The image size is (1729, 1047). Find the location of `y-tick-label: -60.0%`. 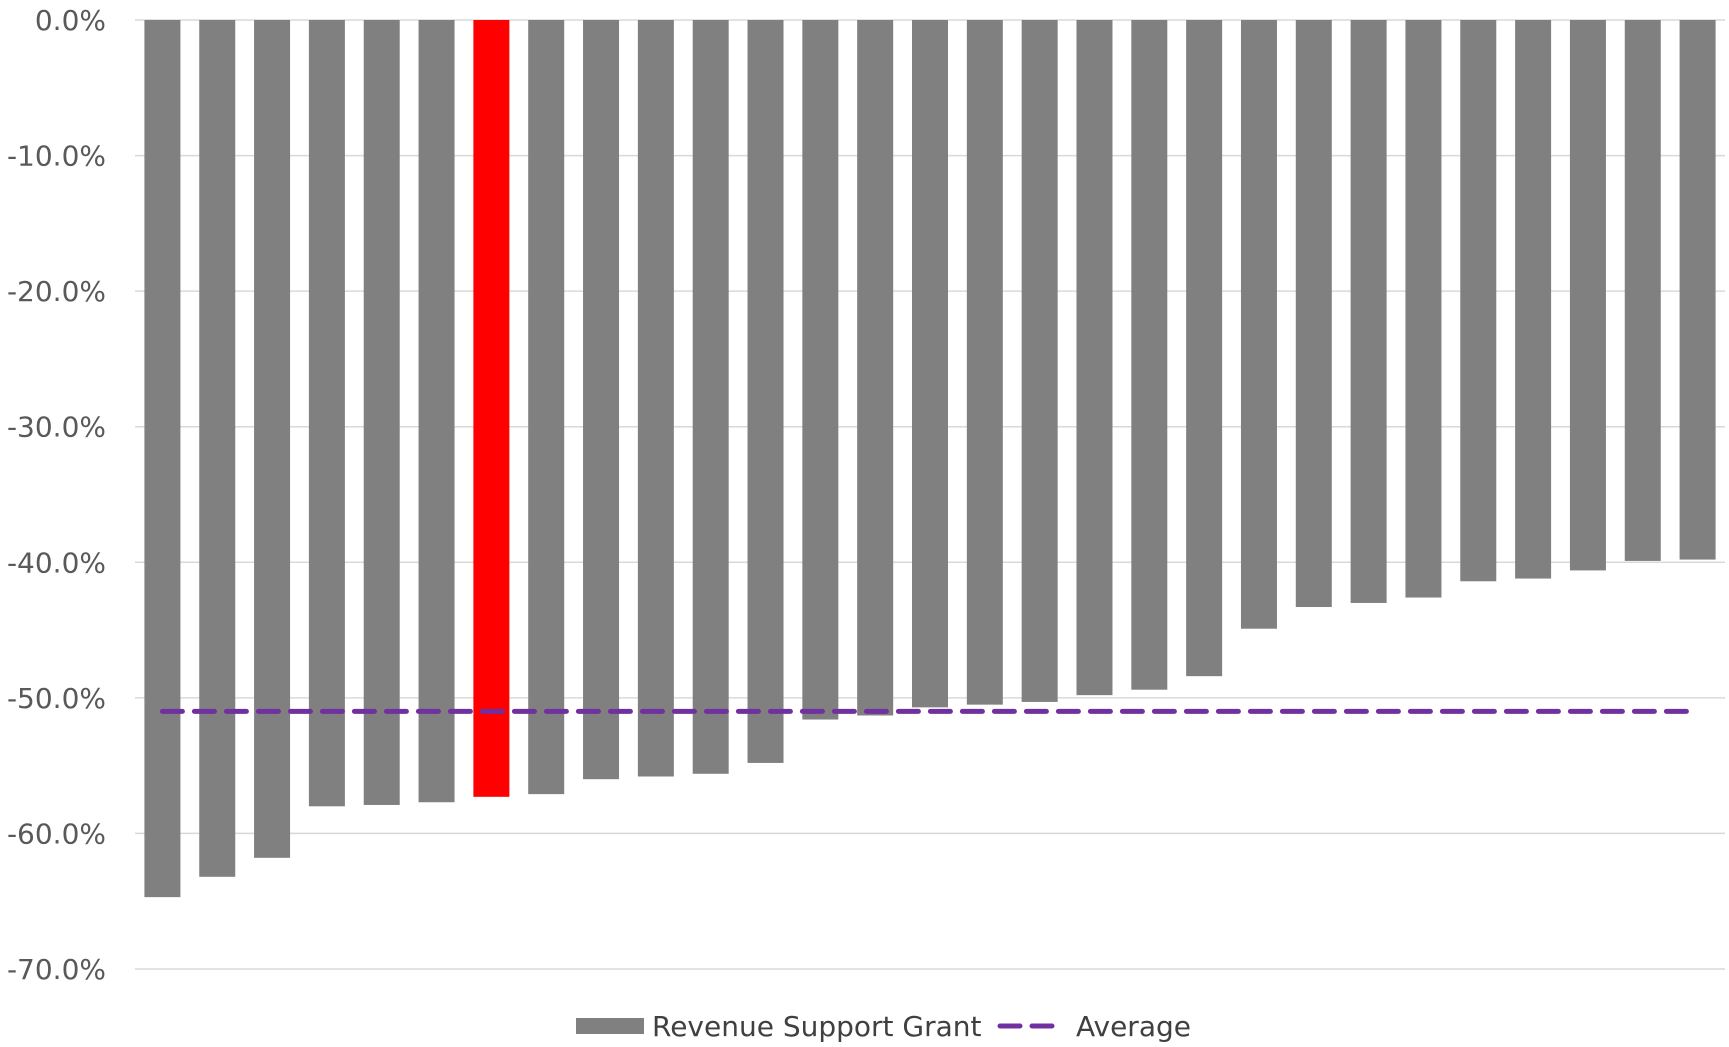

y-tick-label: -60.0% is located at coordinates (56, 833).